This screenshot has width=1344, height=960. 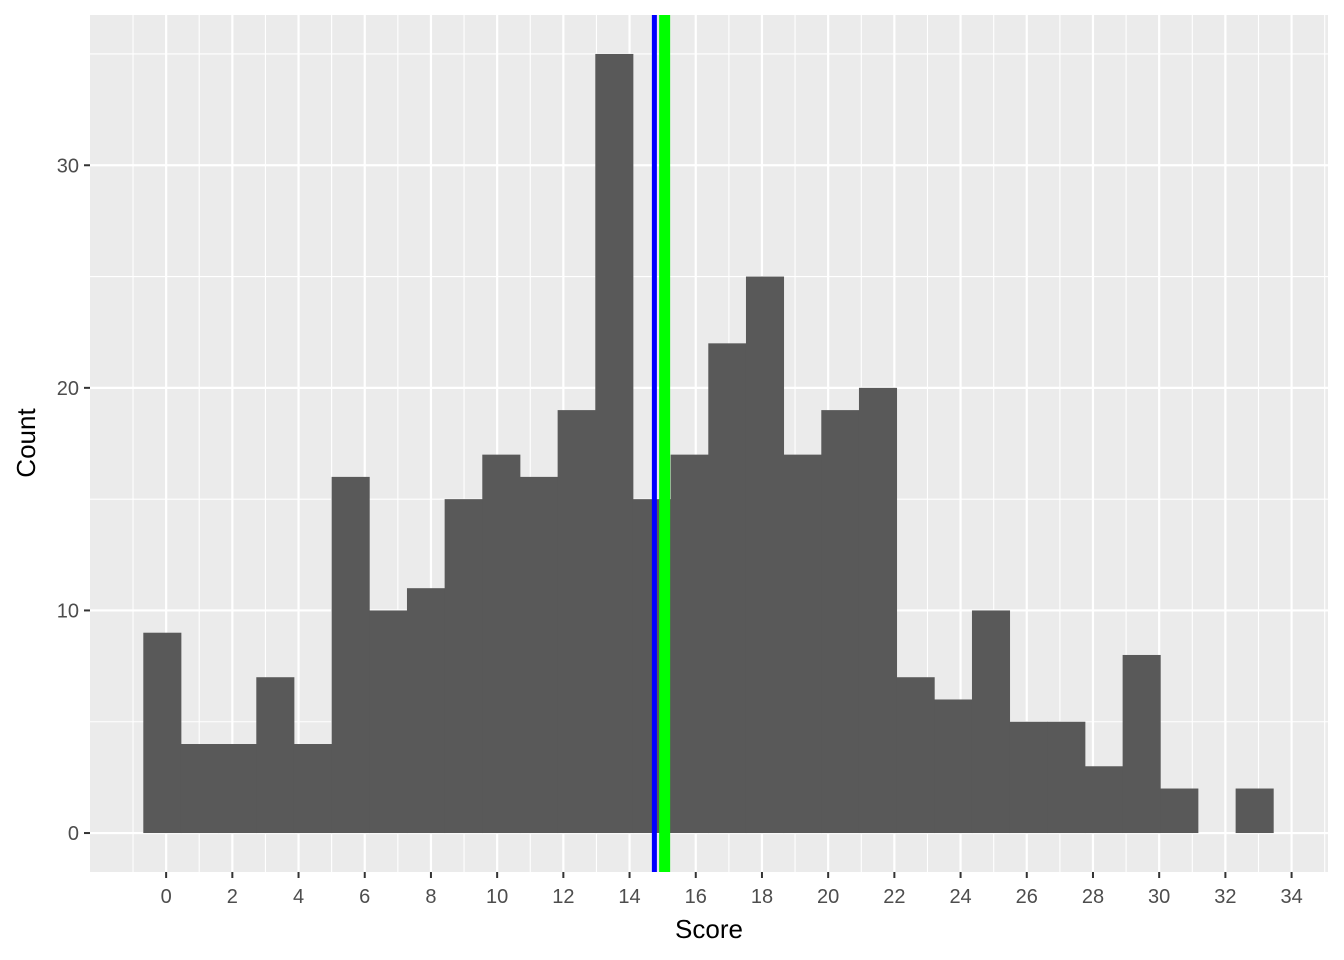 What do you see at coordinates (497, 897) in the screenshot?
I see `x-tick-label: 10` at bounding box center [497, 897].